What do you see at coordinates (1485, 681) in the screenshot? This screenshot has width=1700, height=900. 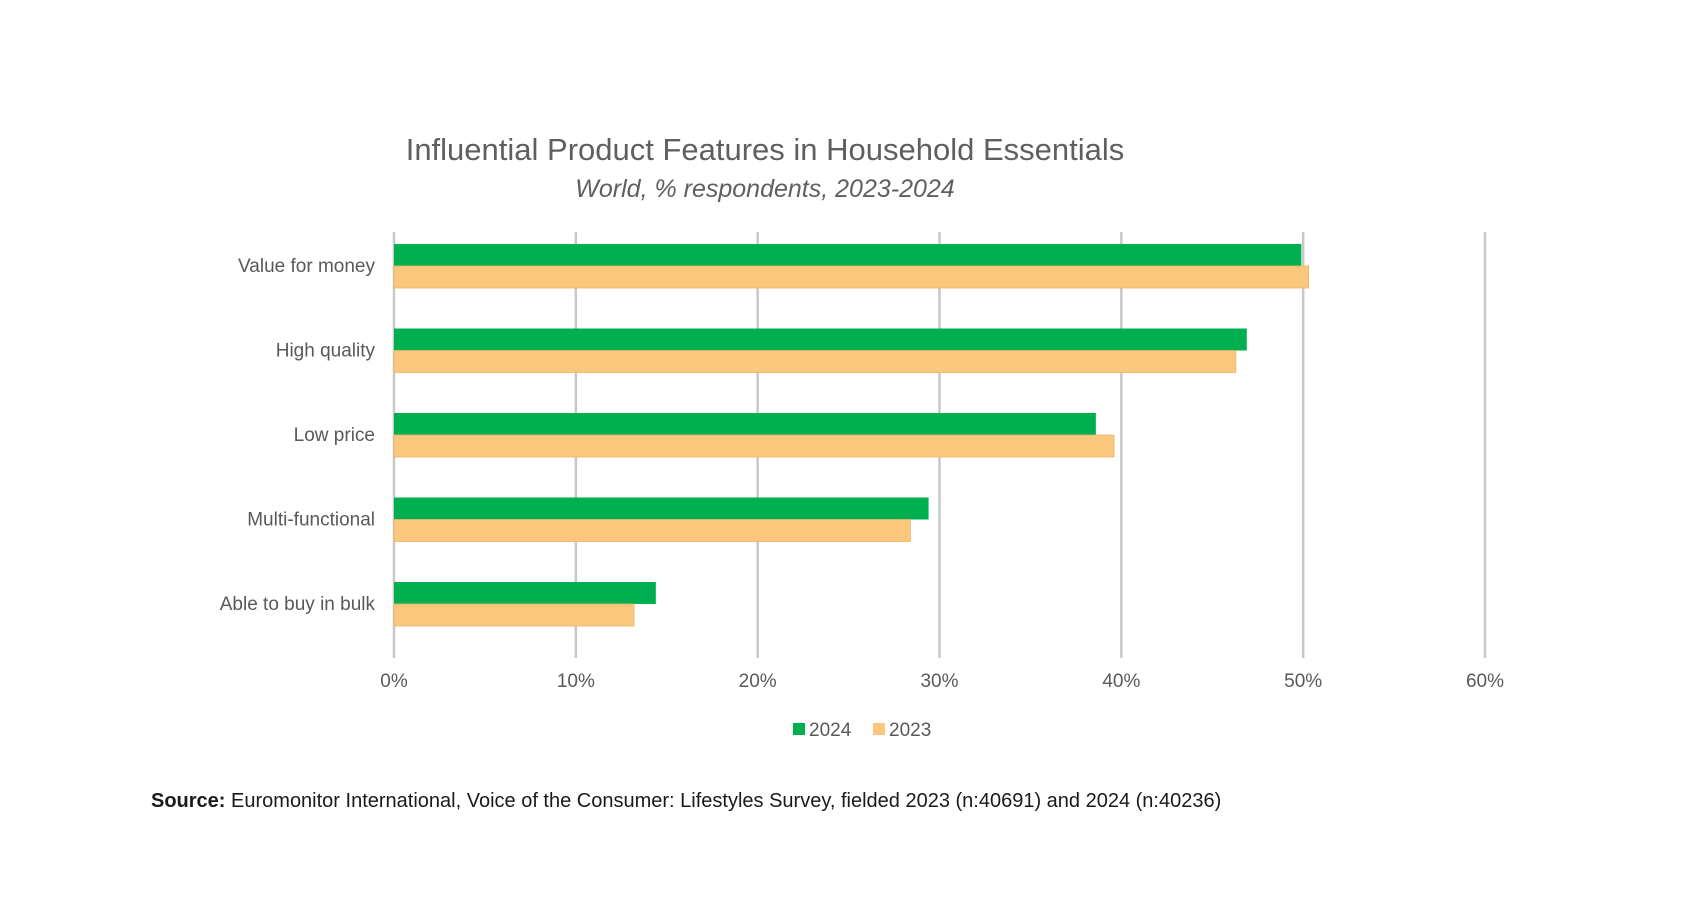 I see `x-tick-label: 60%` at bounding box center [1485, 681].